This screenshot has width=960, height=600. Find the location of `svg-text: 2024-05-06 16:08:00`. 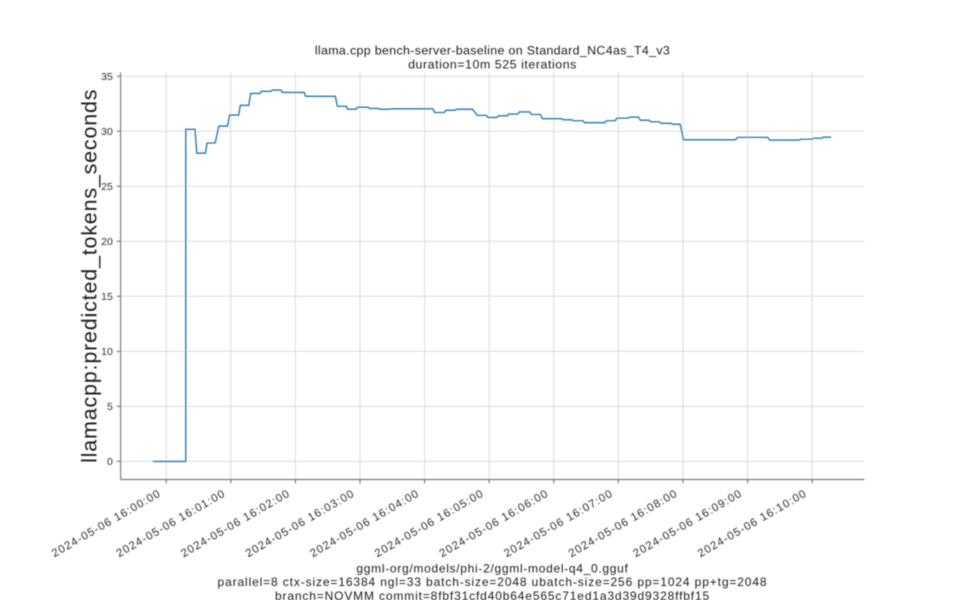

svg-text: 2024-05-06 16:08:00 is located at coordinates (623, 524).